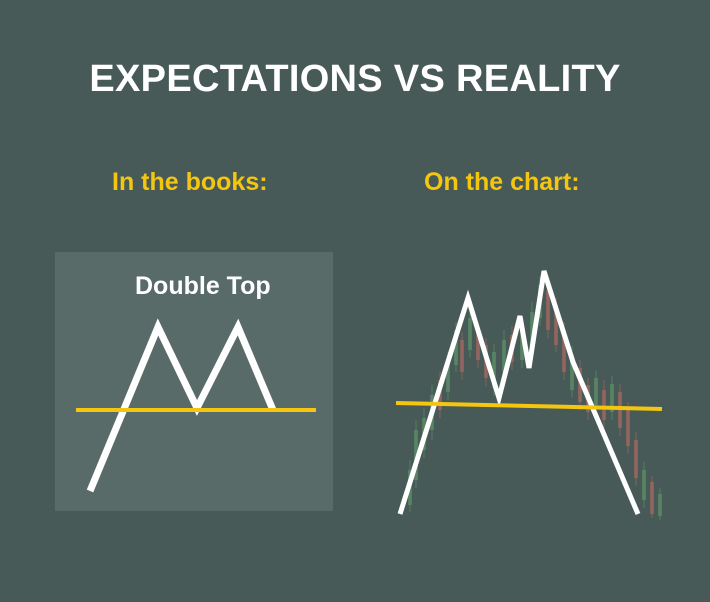 The height and width of the screenshot is (602, 710). I want to click on page-title: EXPECTATIONS VS REALITY, so click(355, 79).